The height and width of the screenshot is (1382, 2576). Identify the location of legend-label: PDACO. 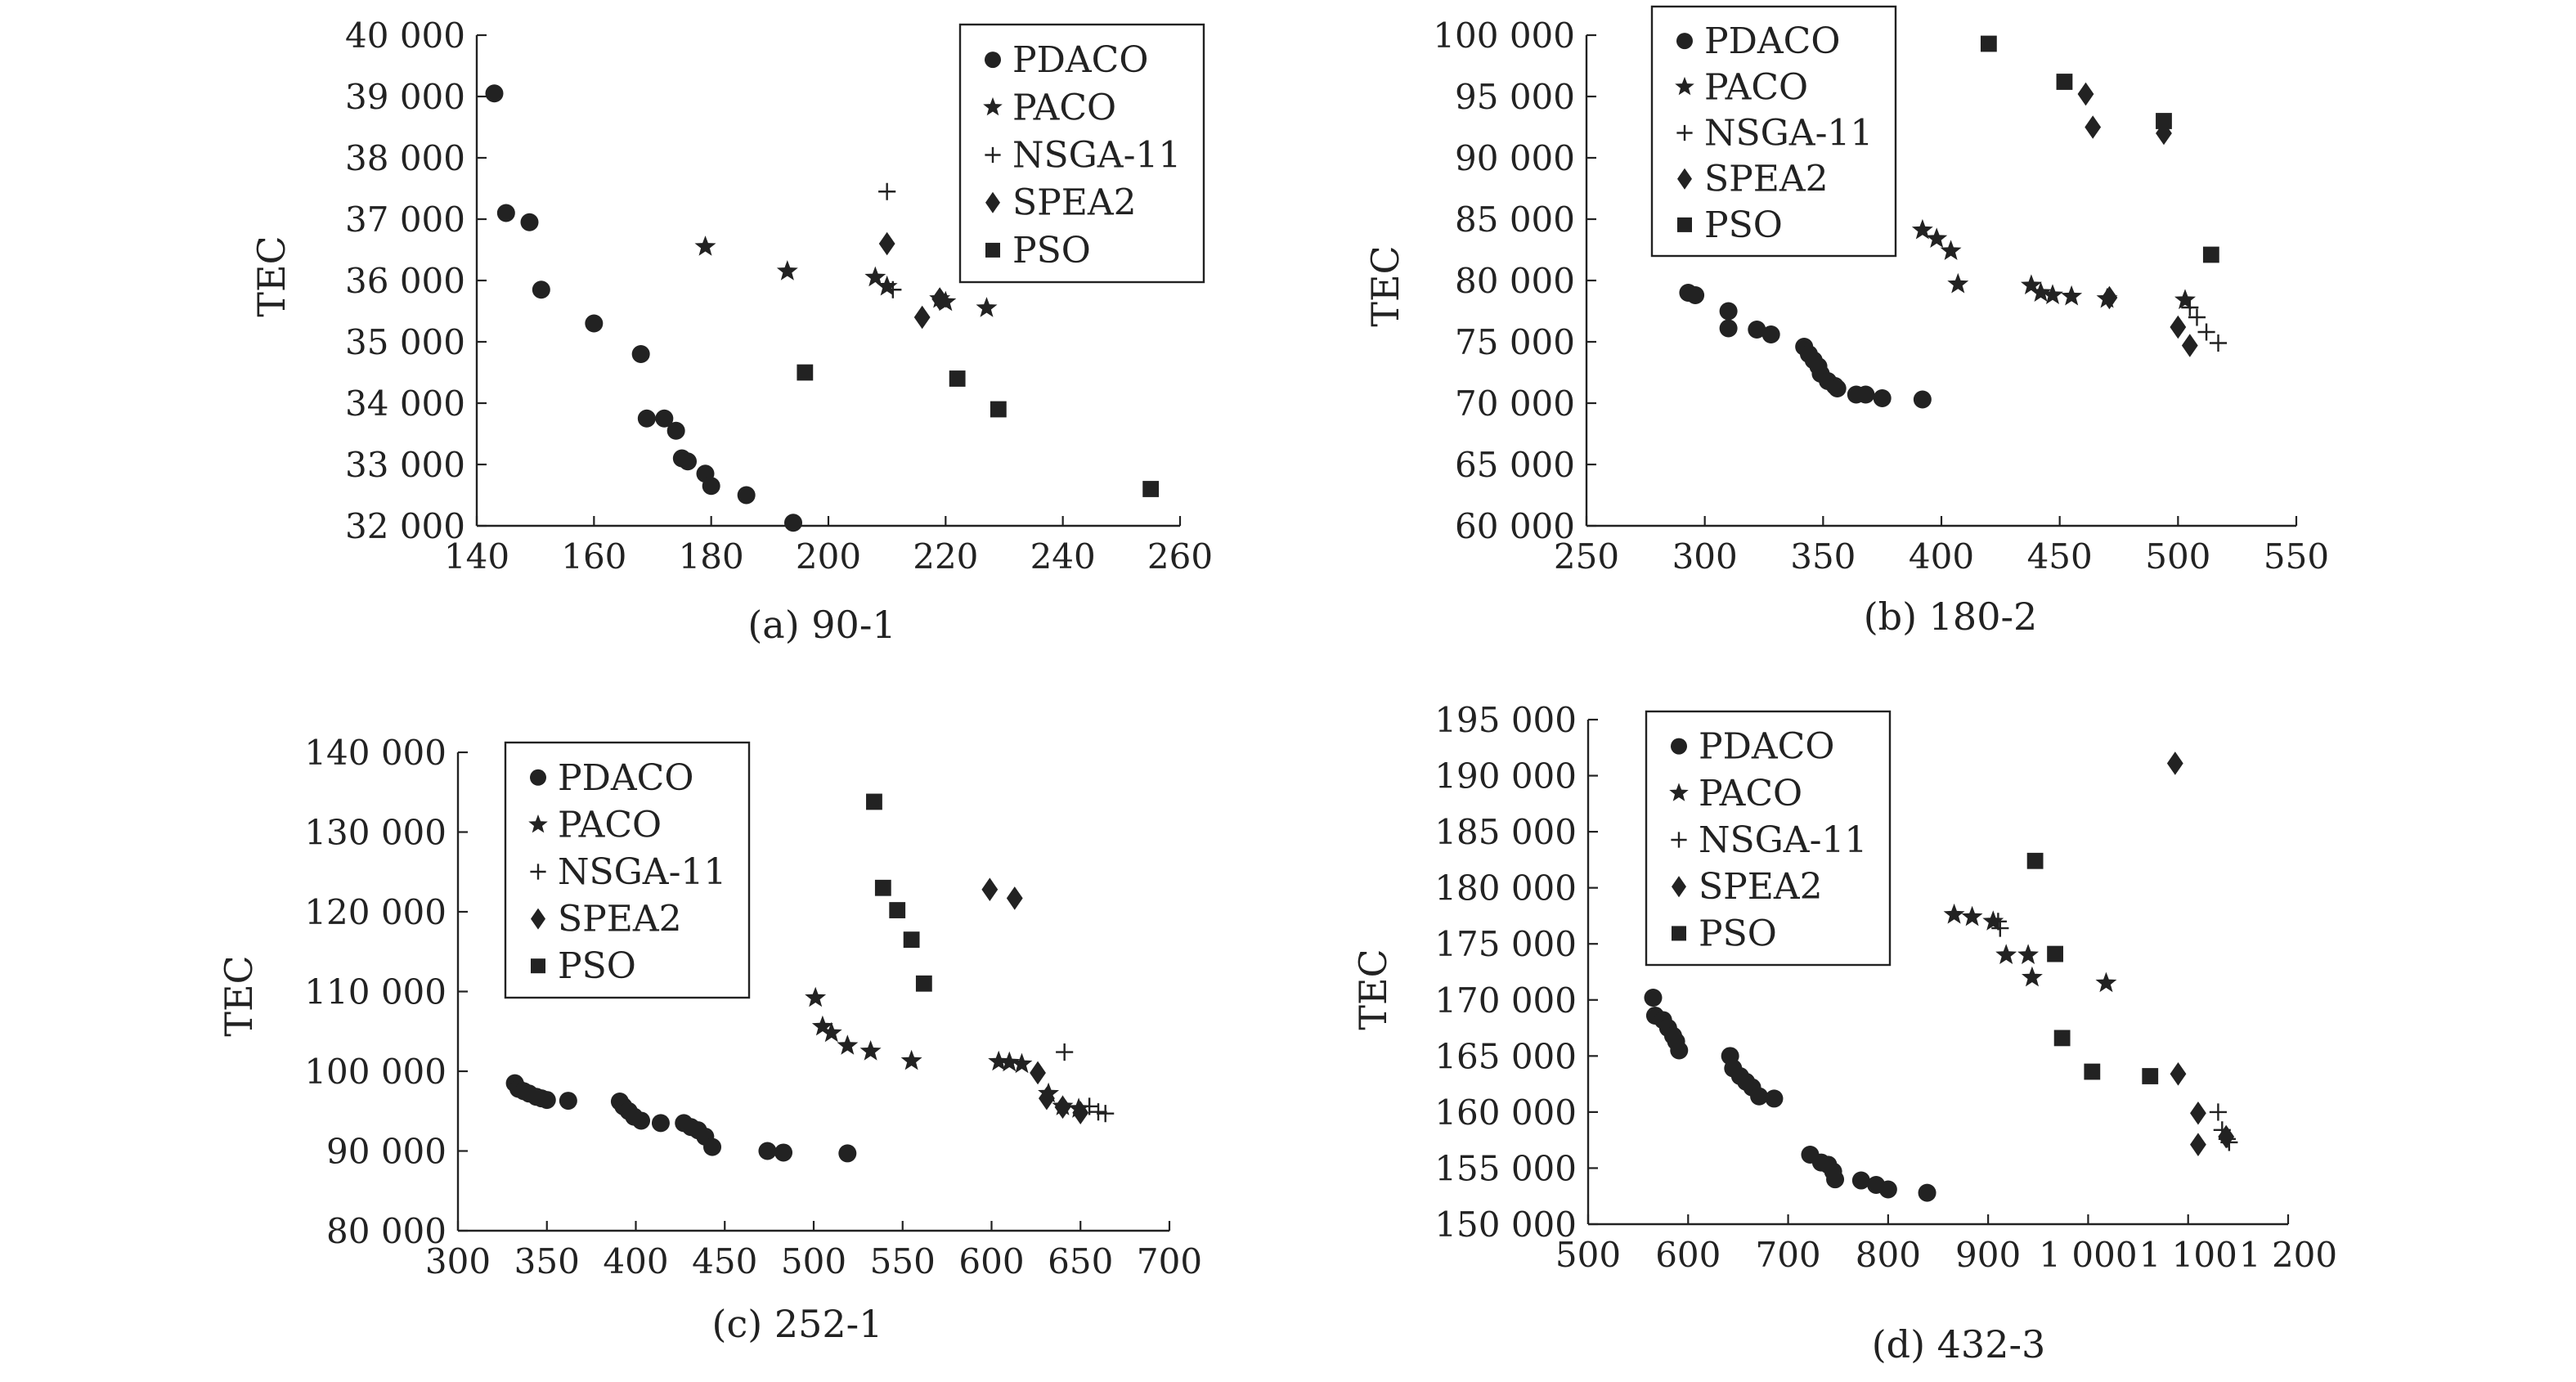
(1766, 747).